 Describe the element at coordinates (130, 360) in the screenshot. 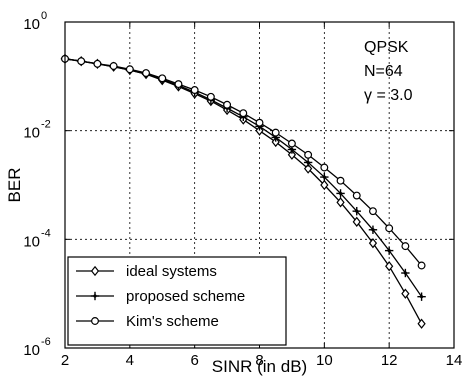

I see `x-tick-label: 4` at that location.